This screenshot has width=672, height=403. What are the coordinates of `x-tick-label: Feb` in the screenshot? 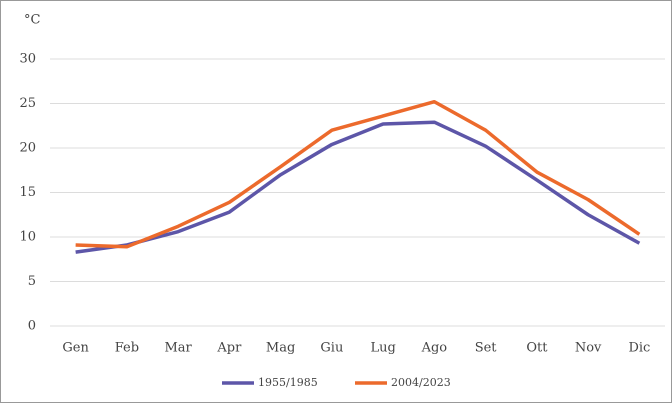 It's located at (127, 348).